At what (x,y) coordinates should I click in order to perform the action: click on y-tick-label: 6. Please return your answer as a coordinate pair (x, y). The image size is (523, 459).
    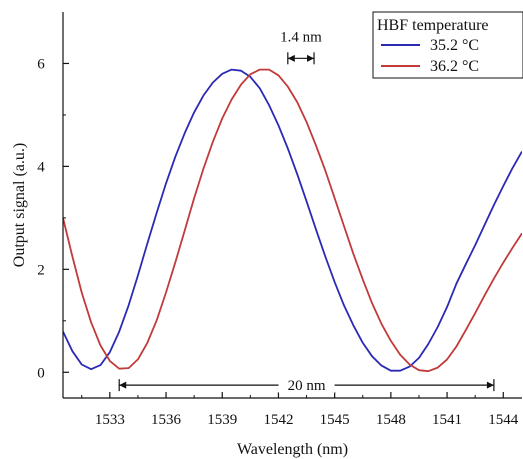
    Looking at the image, I should click on (41, 64).